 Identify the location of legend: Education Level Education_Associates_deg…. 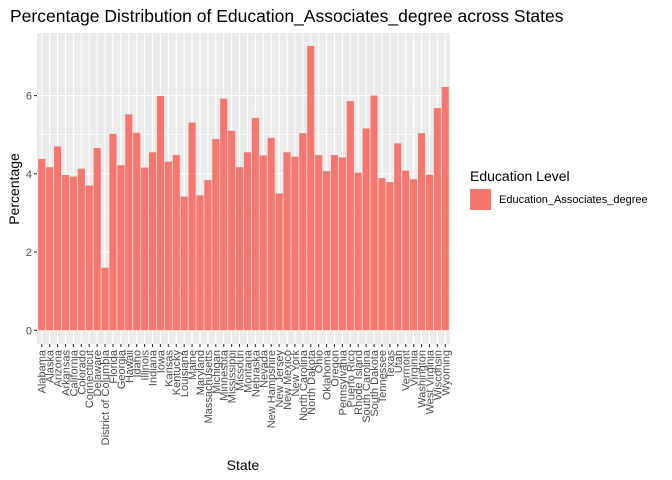
(559, 189).